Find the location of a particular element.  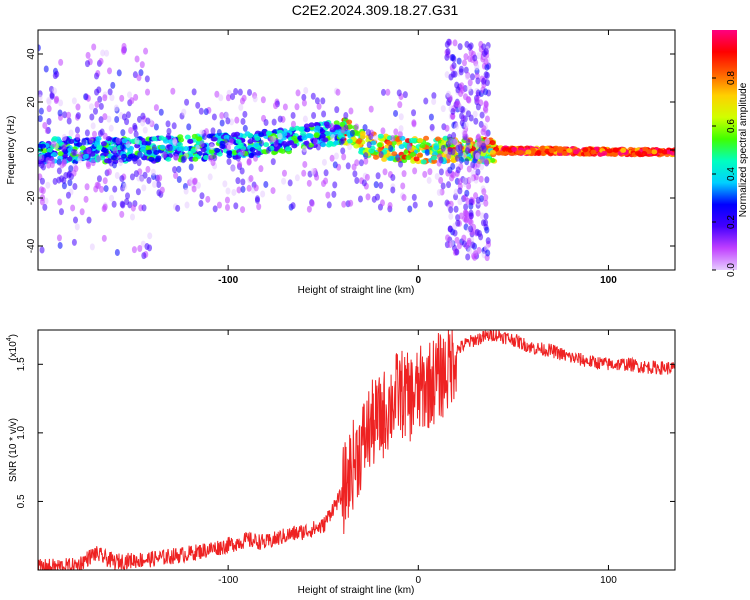

spectrogram-xtick-label: 100 is located at coordinates (608, 280).